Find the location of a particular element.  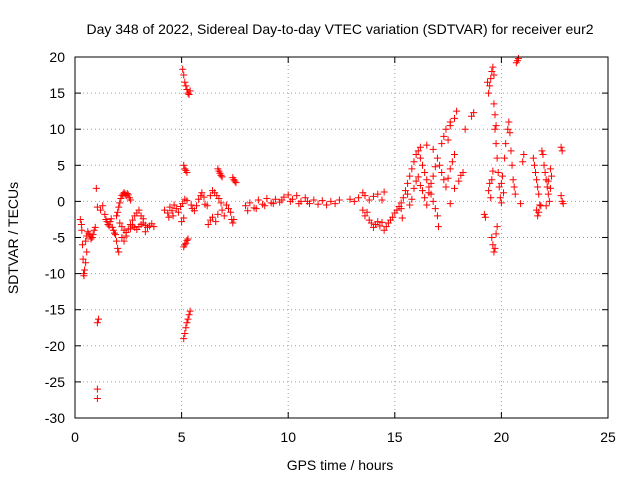

x-tick-label: 25 is located at coordinates (608, 437).